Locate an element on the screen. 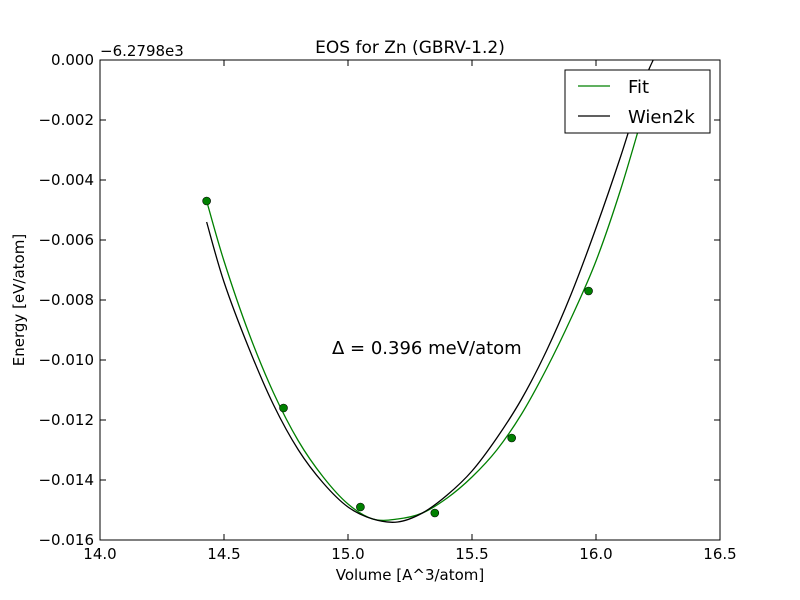  delta-annotation: Δ = 0.396 meV/atom is located at coordinates (427, 348).